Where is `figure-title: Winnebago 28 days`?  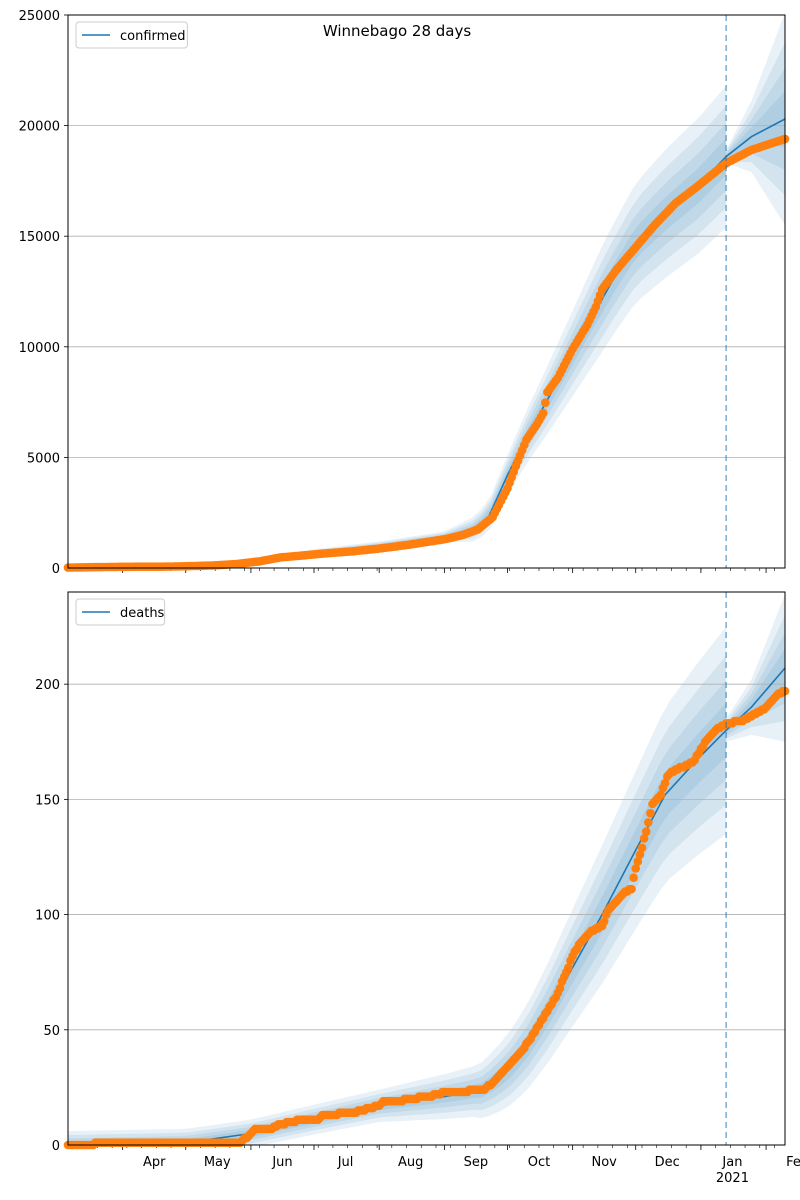
figure-title: Winnebago 28 days is located at coordinates (397, 31).